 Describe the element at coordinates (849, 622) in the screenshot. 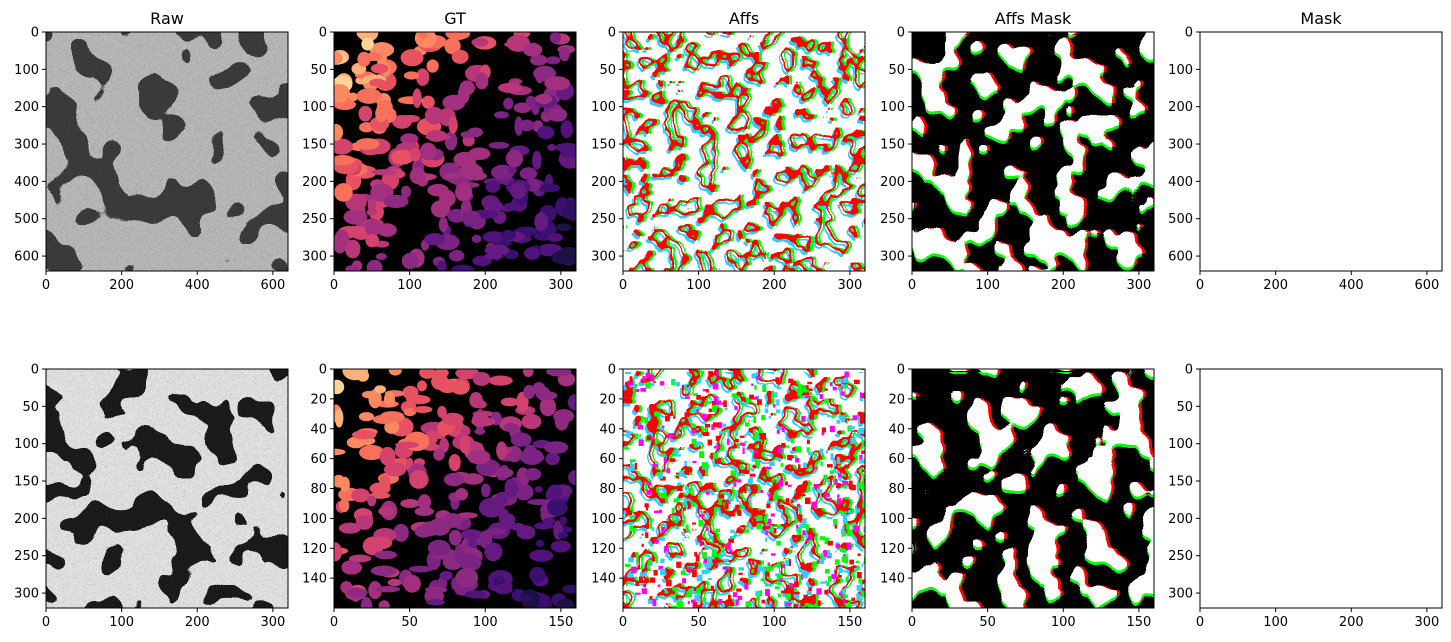

I see `x-tick-label: 150` at that location.